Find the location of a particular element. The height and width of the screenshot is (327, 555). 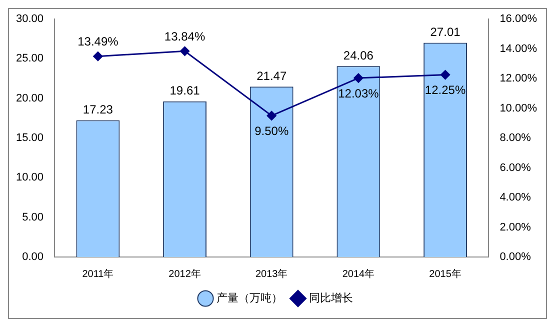

data-label: 9.50% is located at coordinates (271, 131).